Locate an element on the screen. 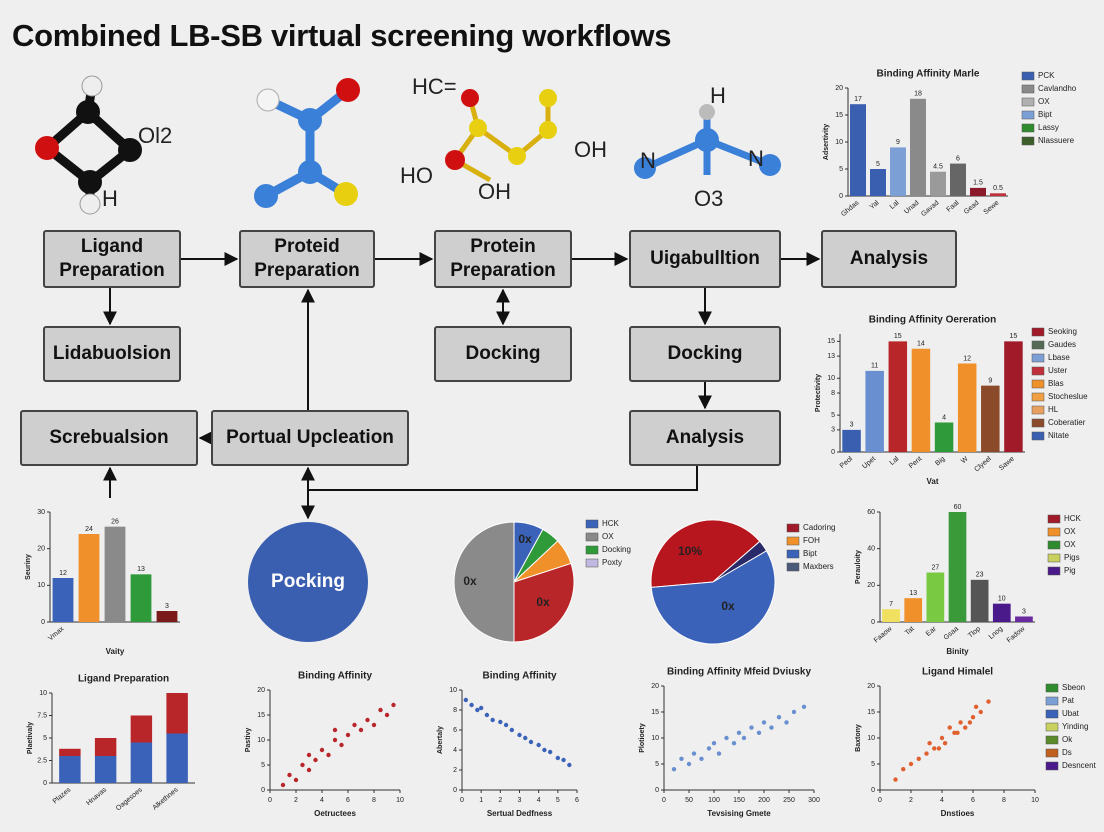  x-tick-label: Ghdas is located at coordinates (850, 208).